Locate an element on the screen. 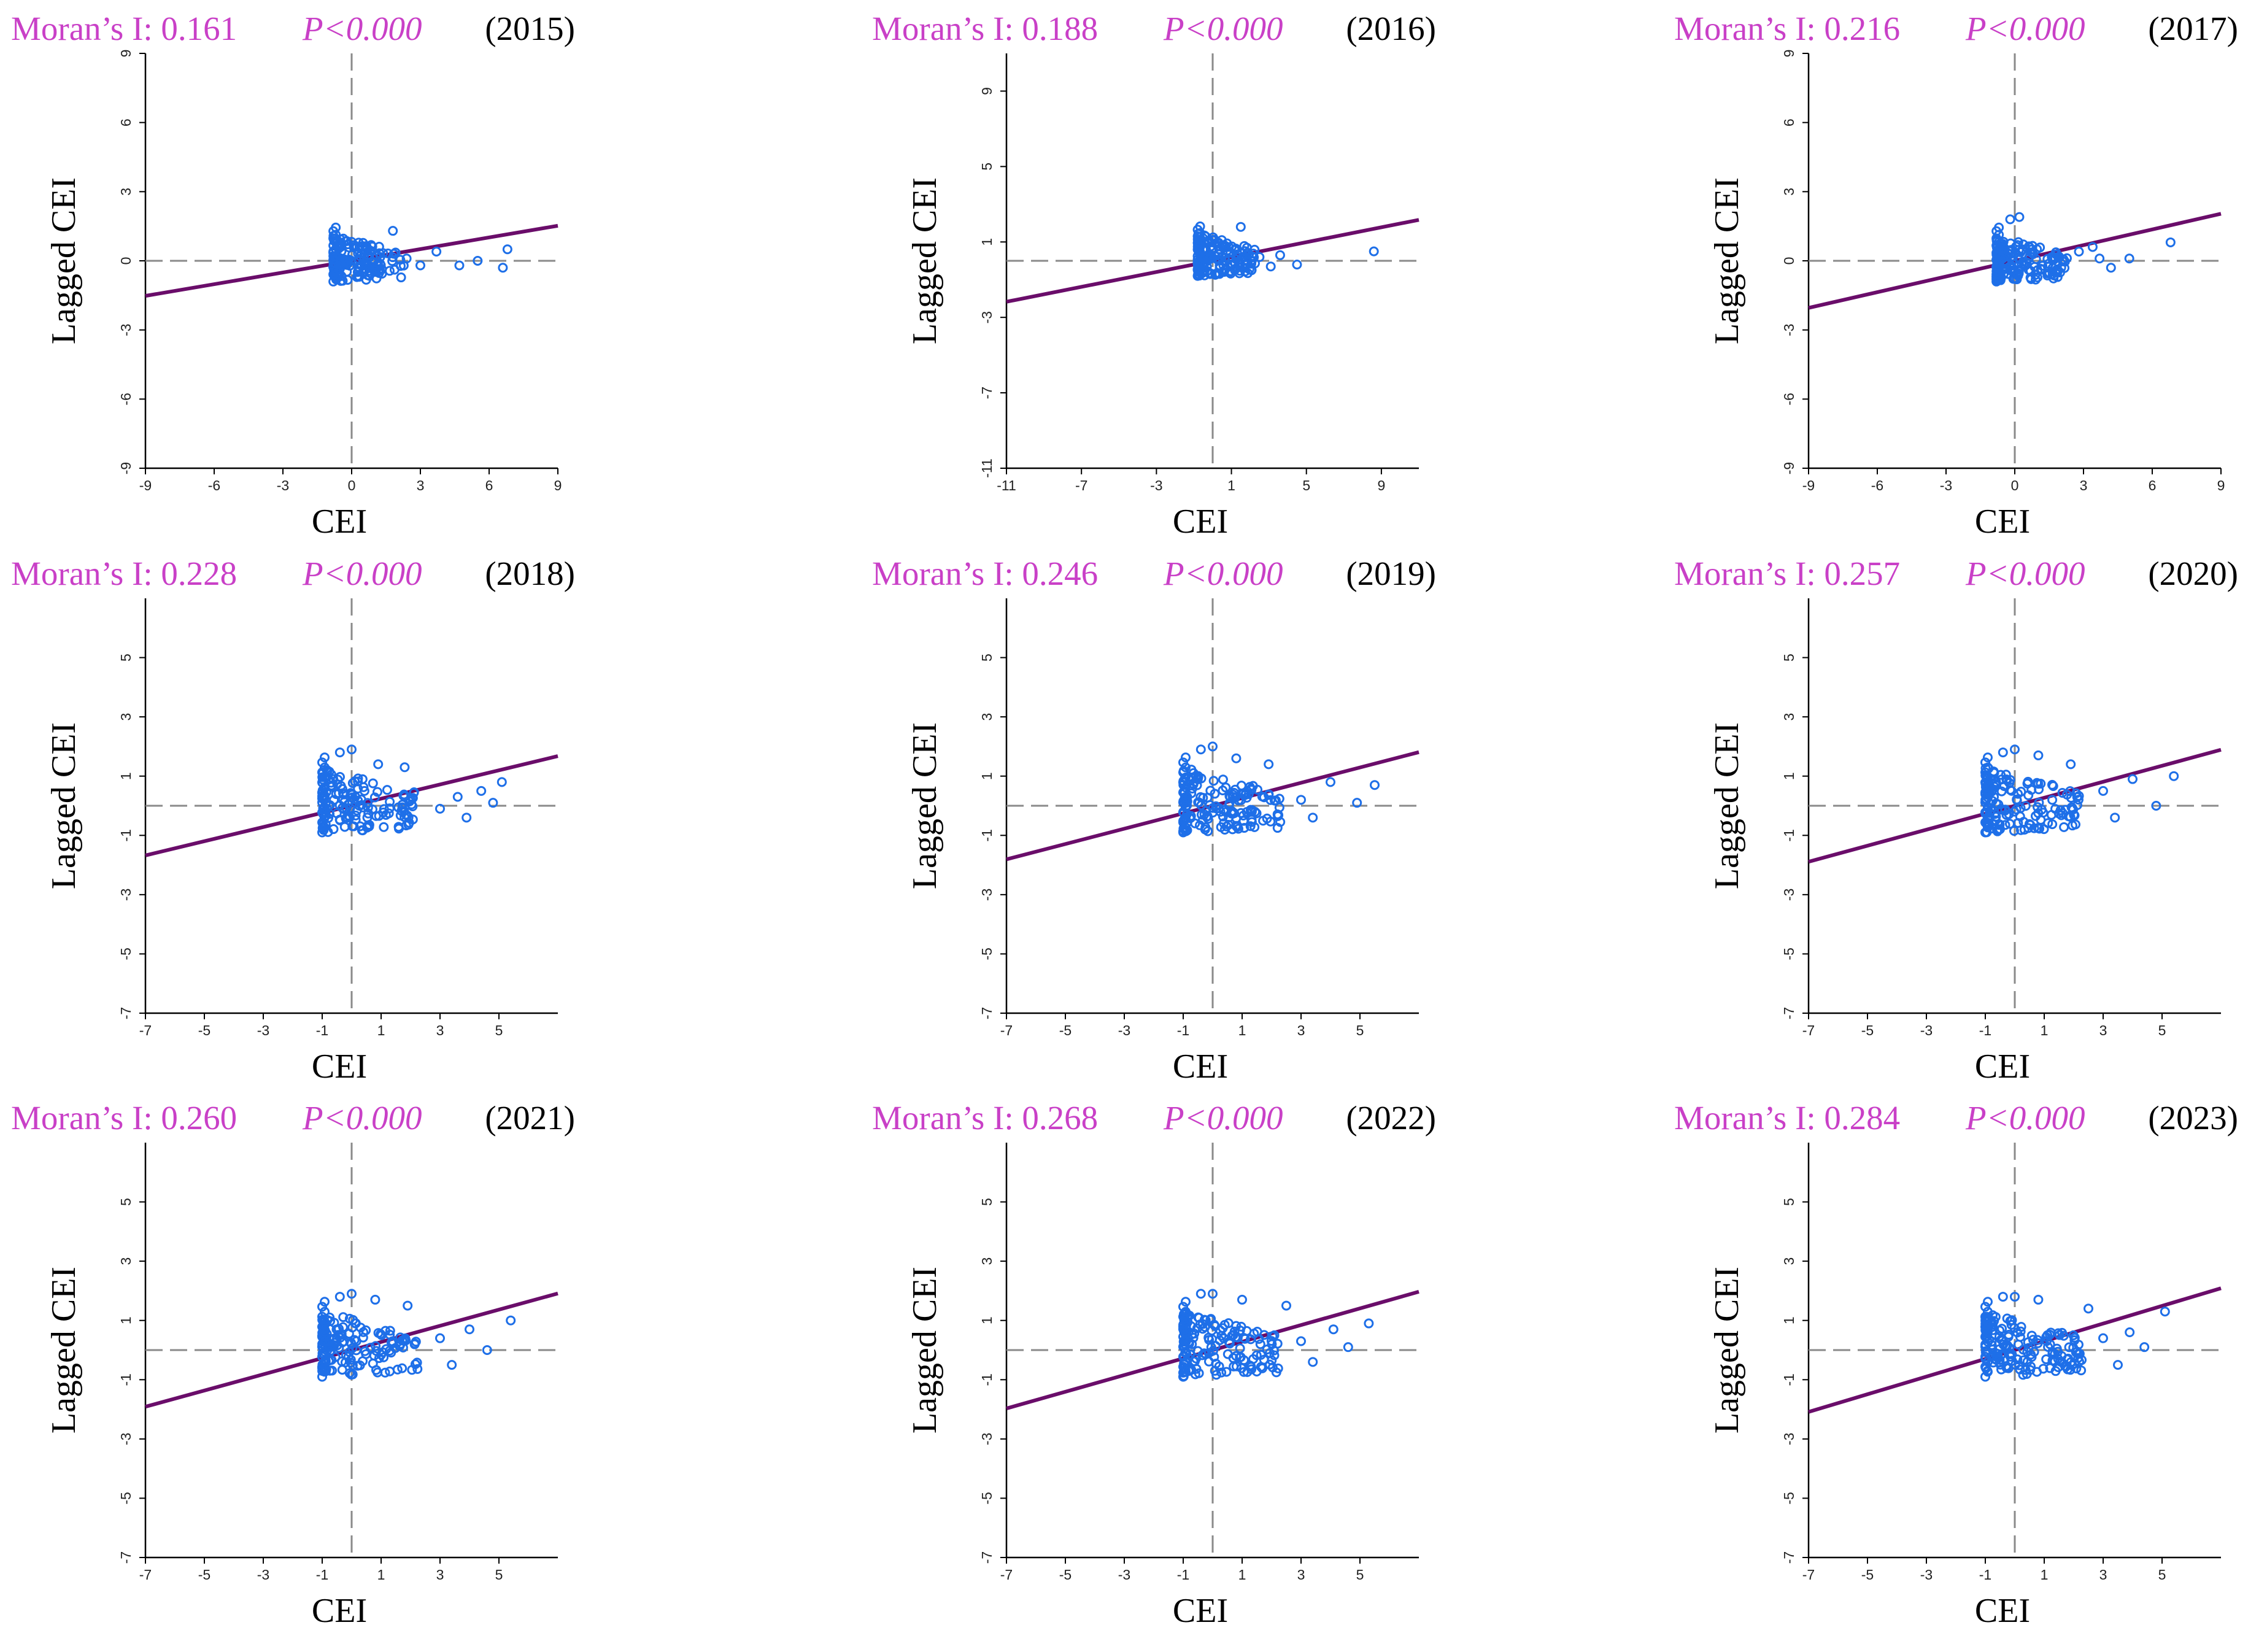  y-tick-label: -9 is located at coordinates (1789, 468).